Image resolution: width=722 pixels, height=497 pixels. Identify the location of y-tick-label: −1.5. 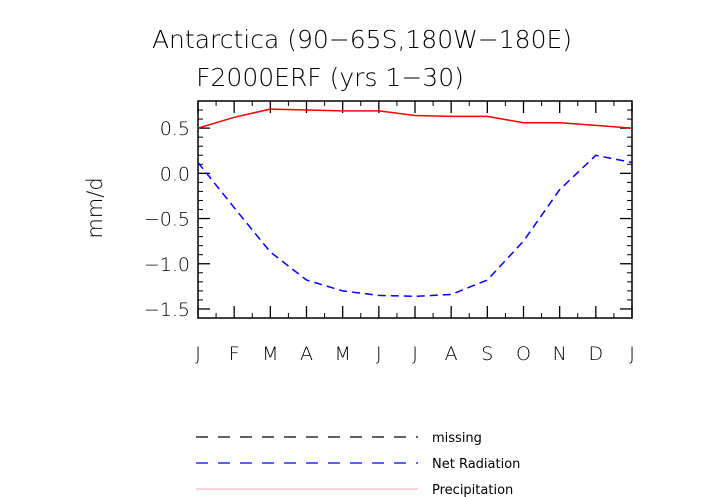
(167, 310).